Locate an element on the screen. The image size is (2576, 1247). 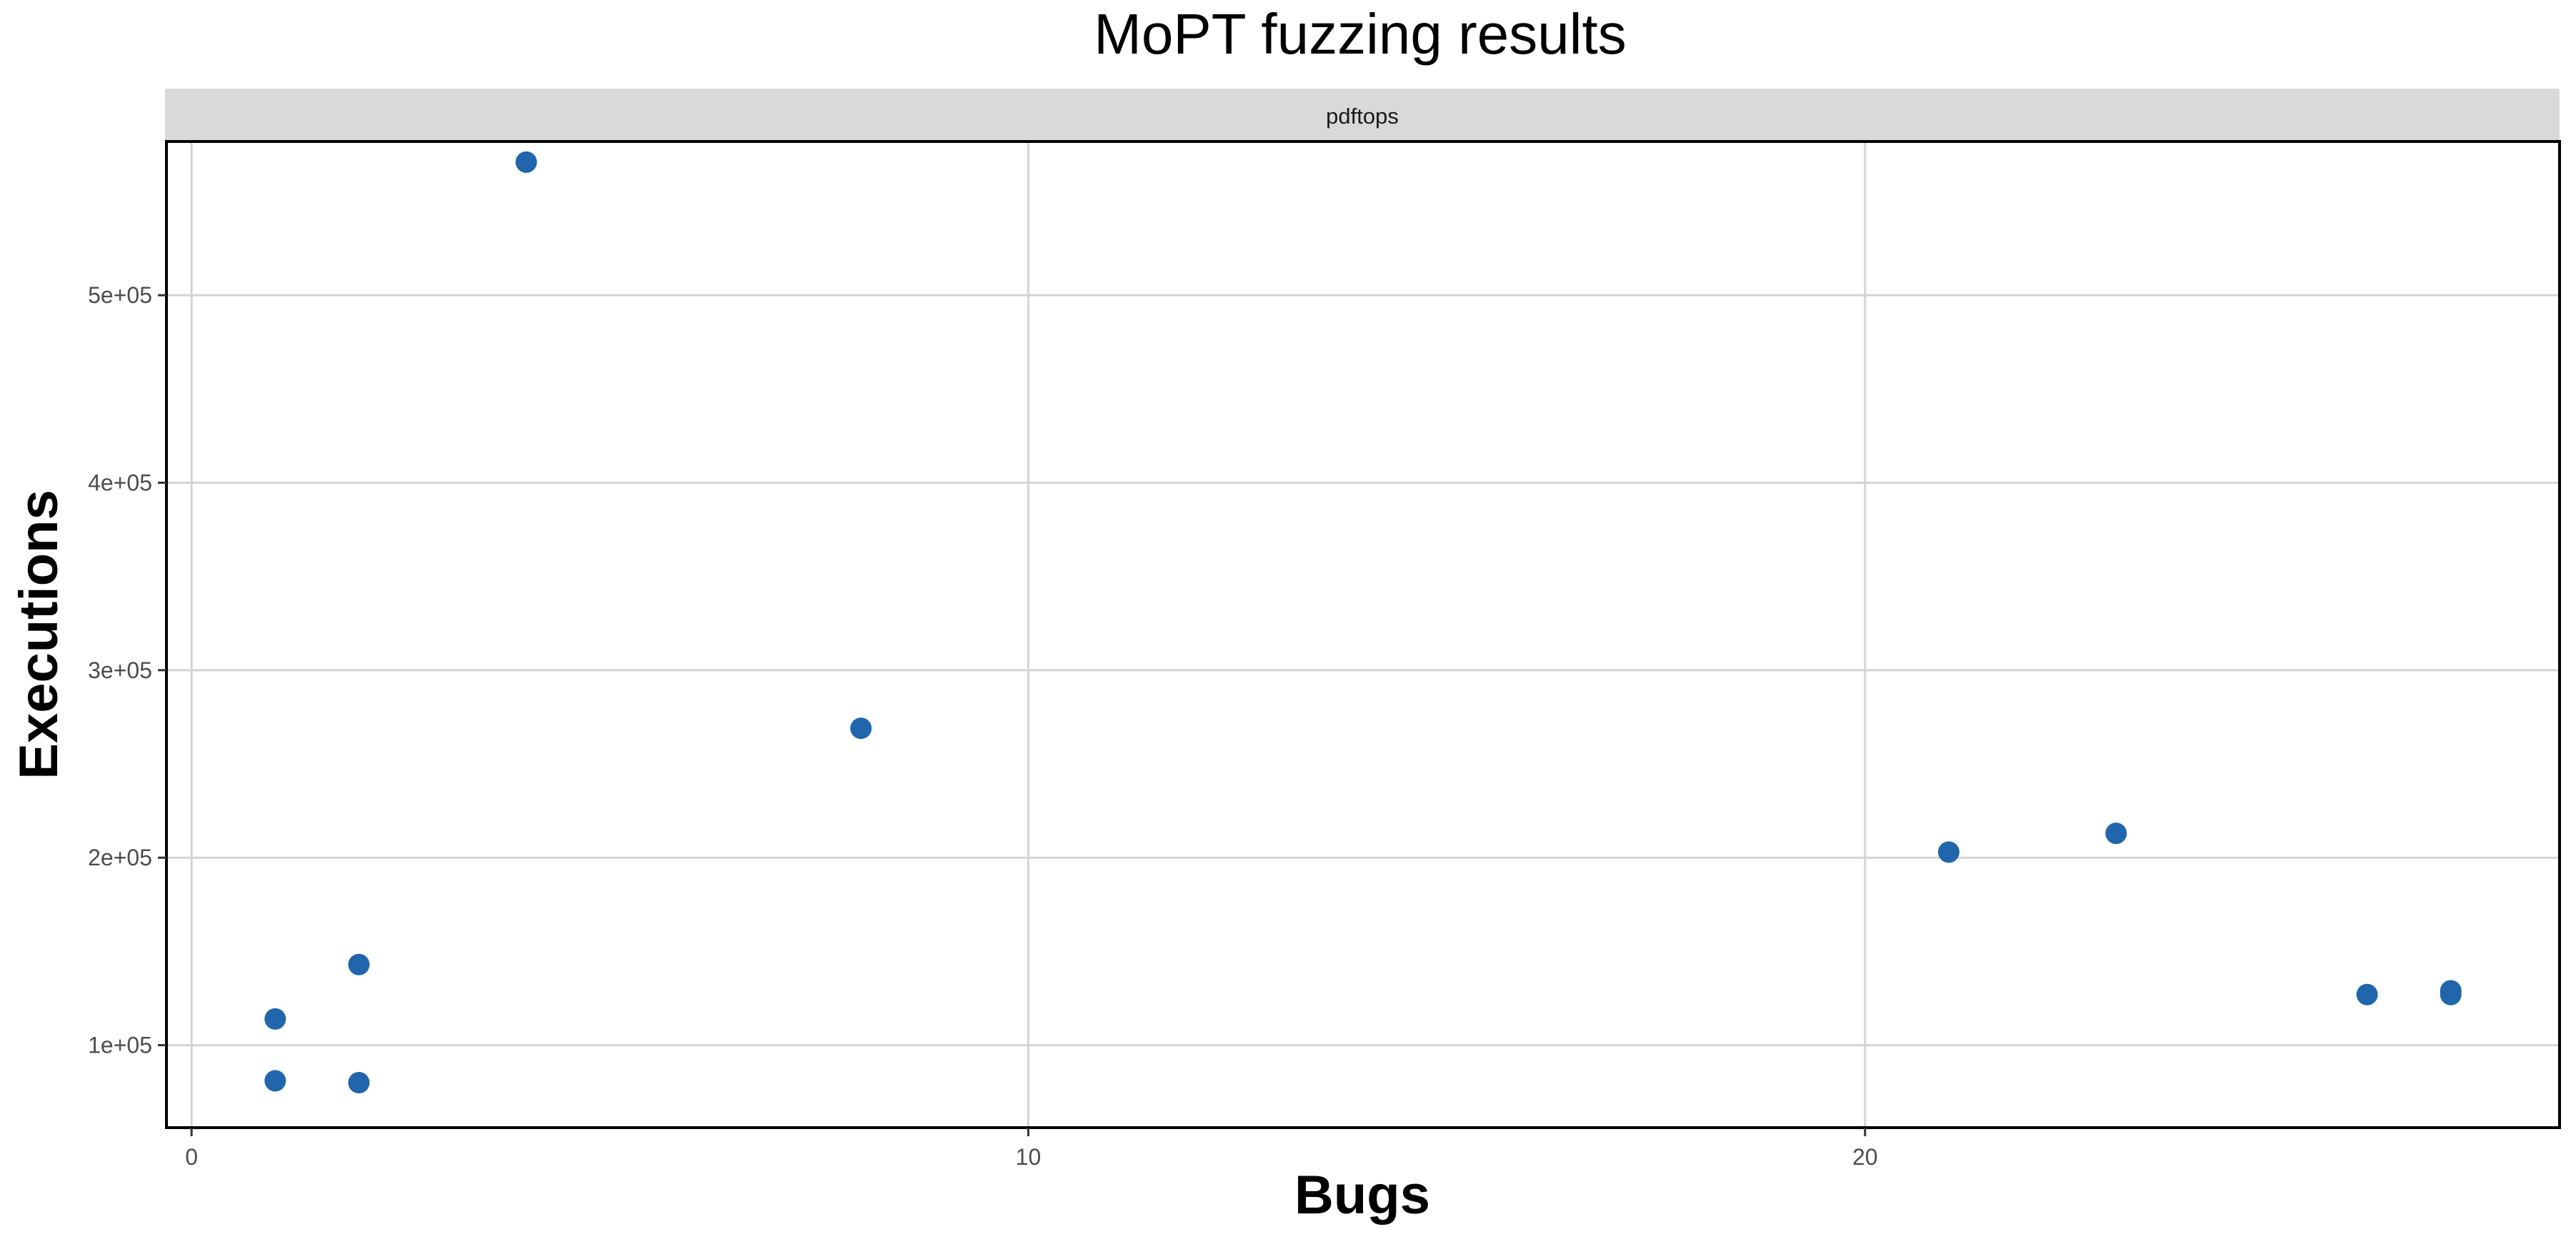
x-tick-label: 10 is located at coordinates (1029, 1157).